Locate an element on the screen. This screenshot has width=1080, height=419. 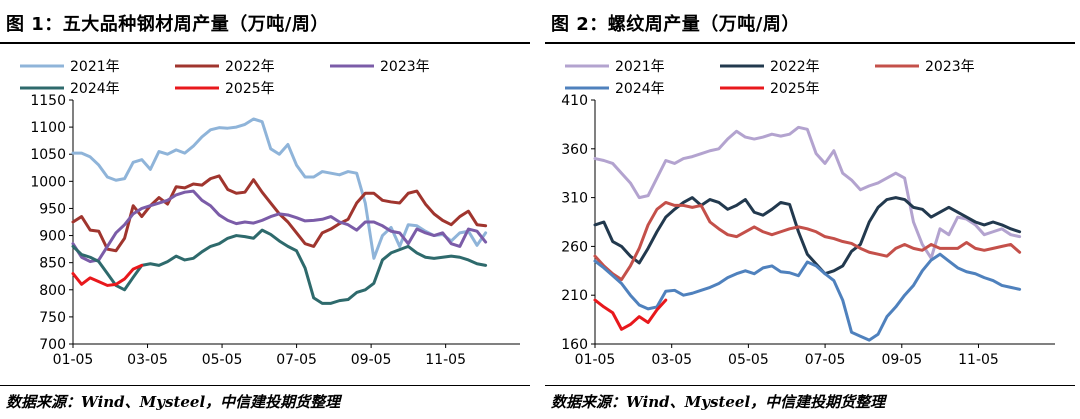
y-tick-label: 1100 is located at coordinates (48, 128).